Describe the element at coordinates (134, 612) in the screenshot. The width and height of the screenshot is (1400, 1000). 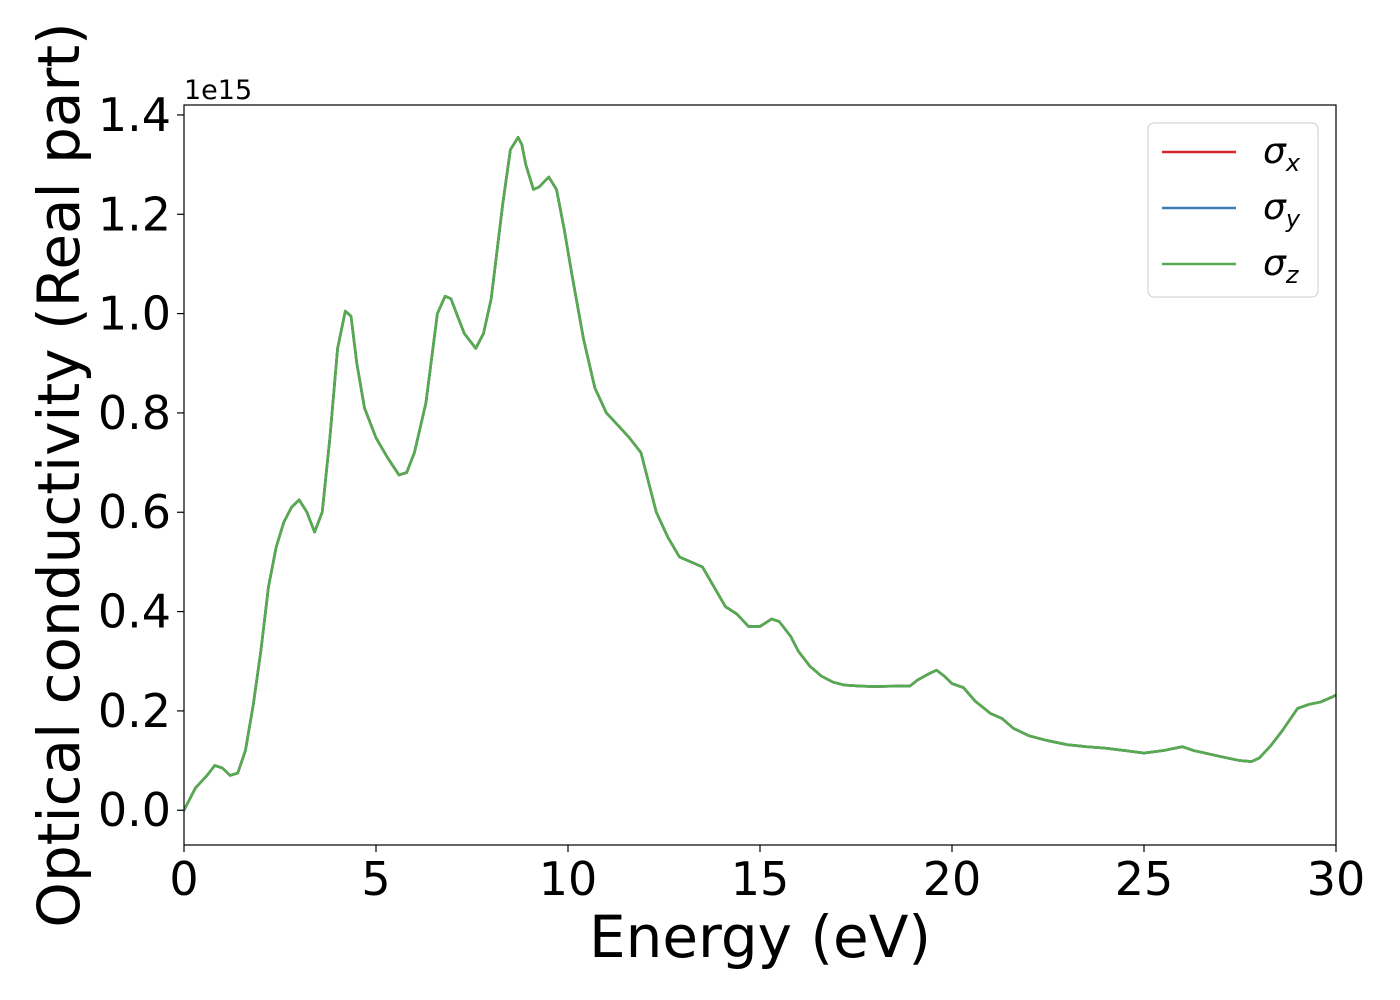
I see `y-tick-label: 0.4` at that location.